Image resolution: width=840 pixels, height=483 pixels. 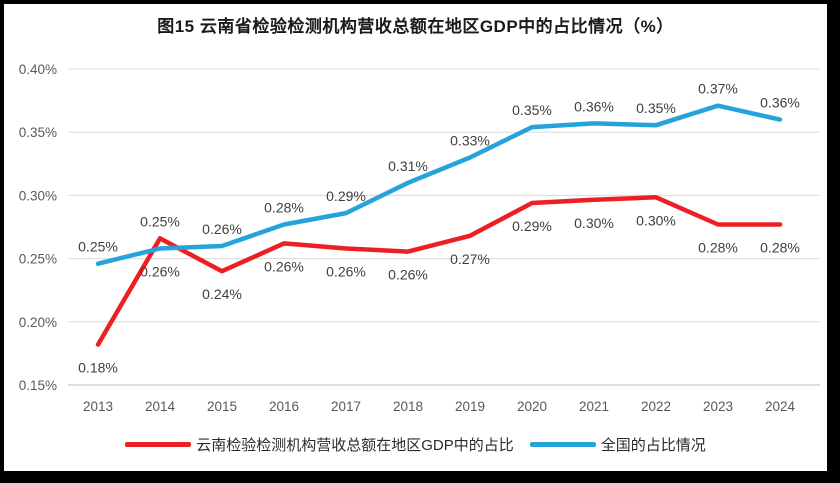 What do you see at coordinates (562, 444) in the screenshot?
I see `legend-swatch-national` at bounding box center [562, 444].